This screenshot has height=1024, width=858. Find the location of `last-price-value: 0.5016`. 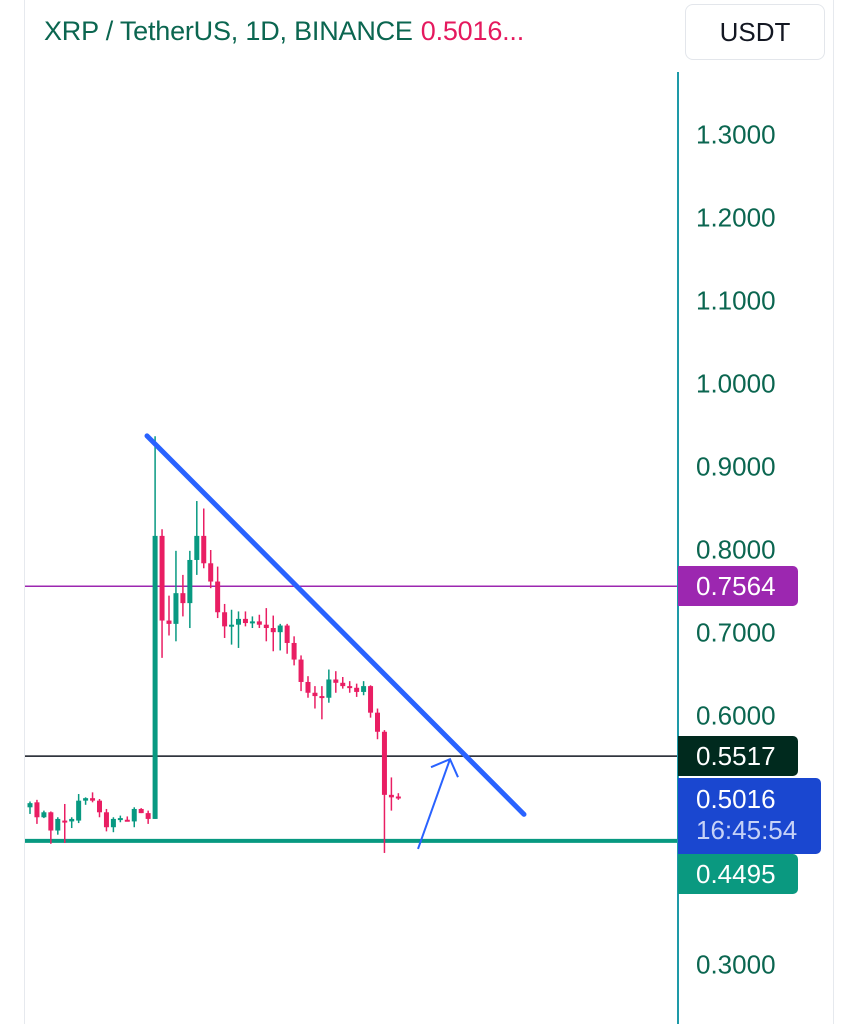

last-price-value: 0.5016 is located at coordinates (736, 799).